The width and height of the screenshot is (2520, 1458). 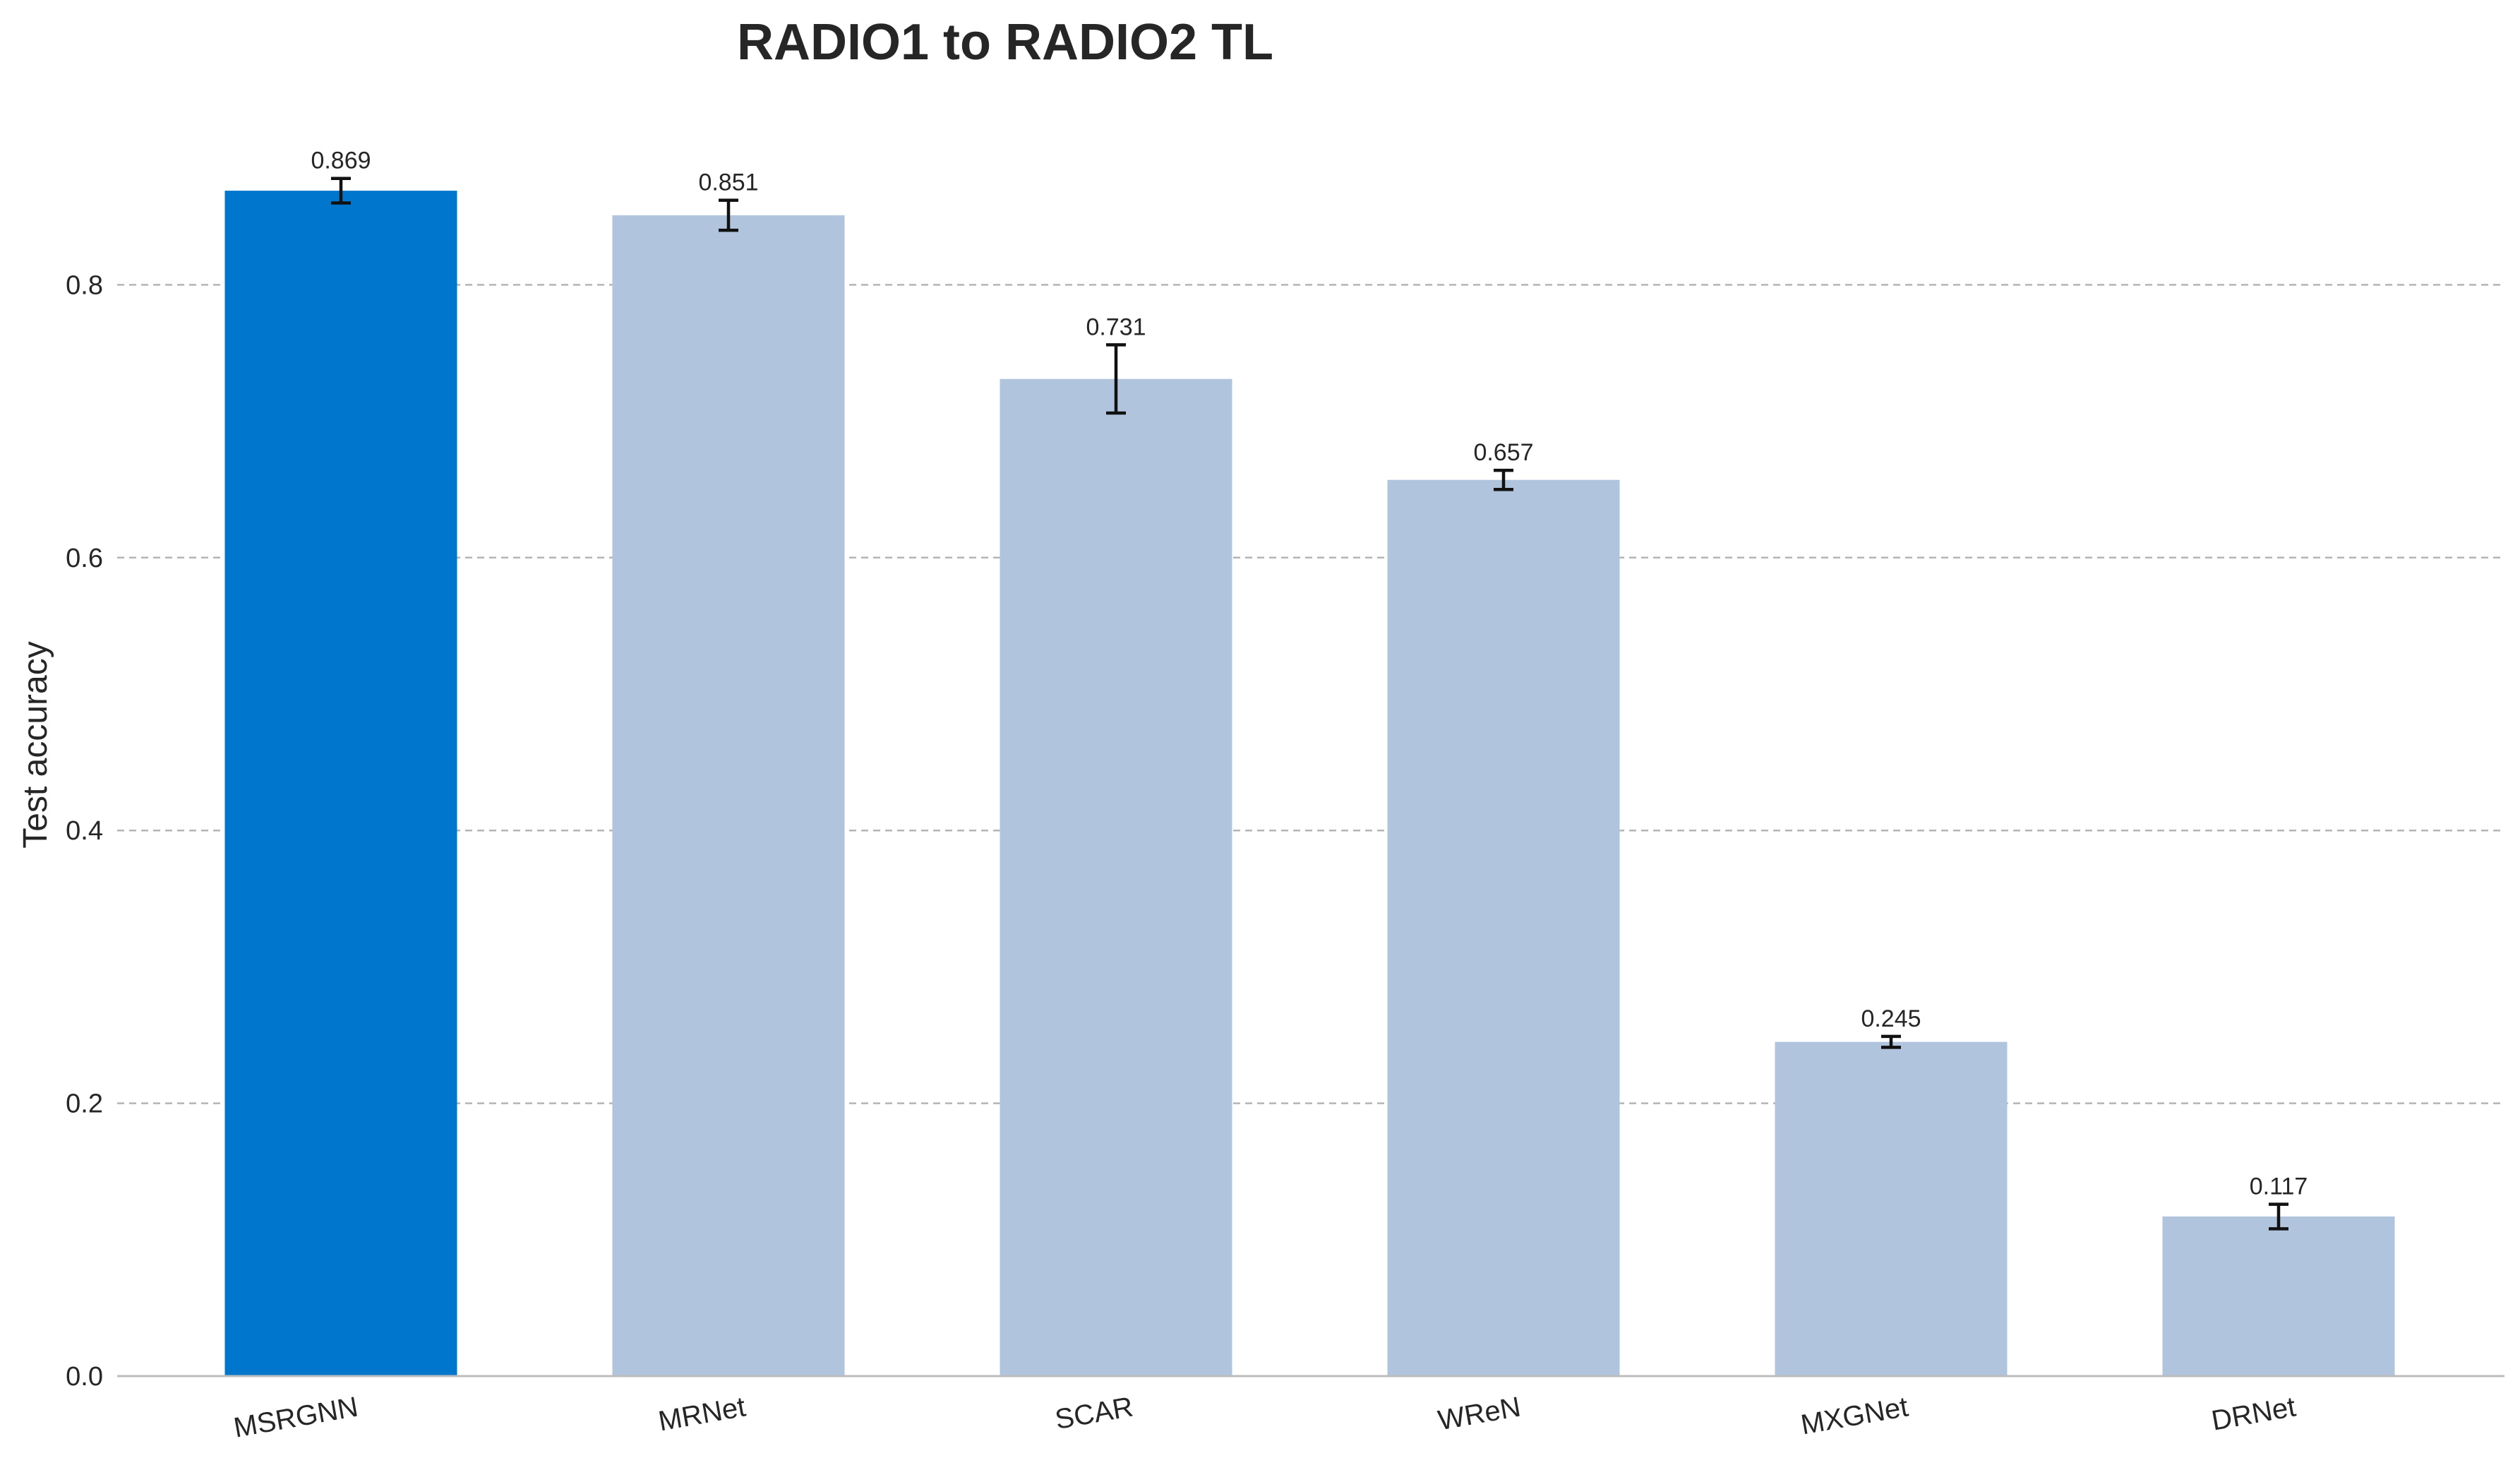 I want to click on bar-wren, so click(x=1504, y=927).